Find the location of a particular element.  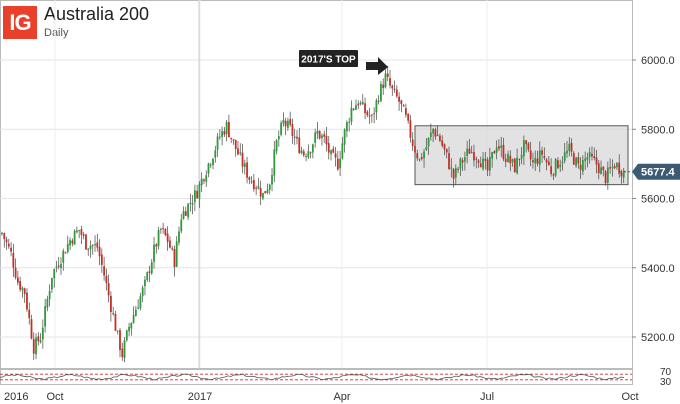

annotation-layer: 2017'S TOP is located at coordinates (343, 62).